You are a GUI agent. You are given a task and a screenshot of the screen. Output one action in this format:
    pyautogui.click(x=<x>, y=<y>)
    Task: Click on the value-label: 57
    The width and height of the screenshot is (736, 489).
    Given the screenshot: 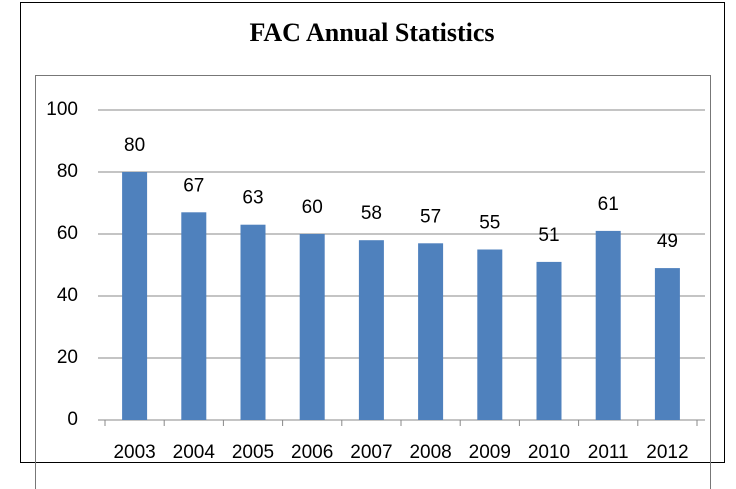 What is the action you would take?
    pyautogui.click(x=430, y=216)
    